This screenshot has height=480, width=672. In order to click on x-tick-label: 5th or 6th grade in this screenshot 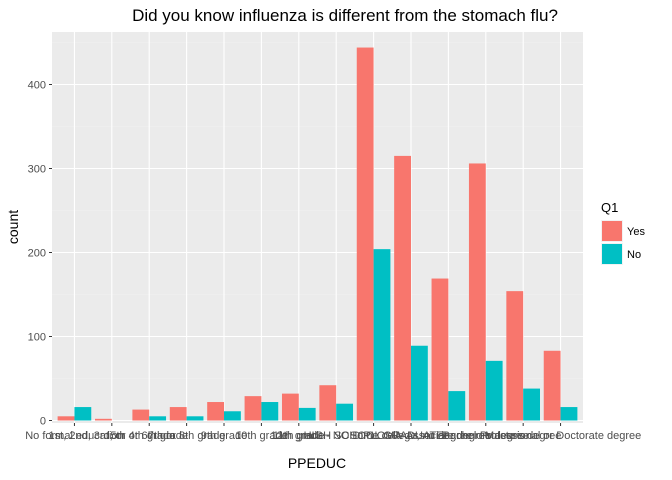, I will do `click(149, 436)`.